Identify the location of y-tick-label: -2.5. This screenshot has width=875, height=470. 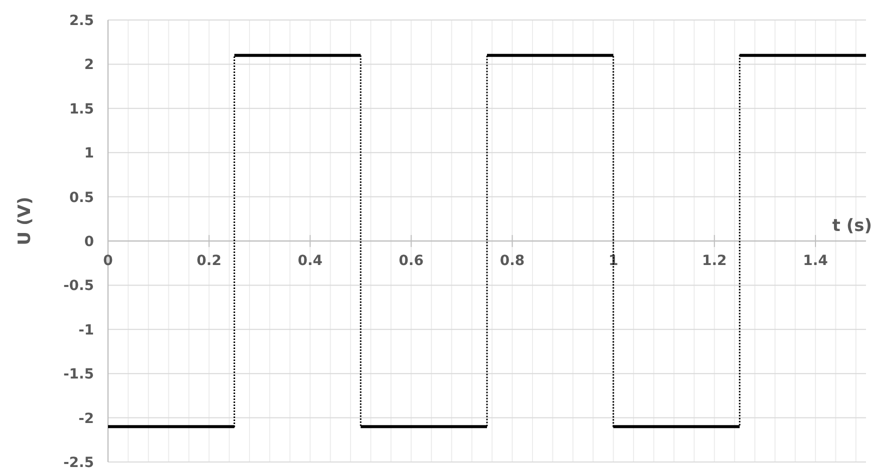
(78, 462).